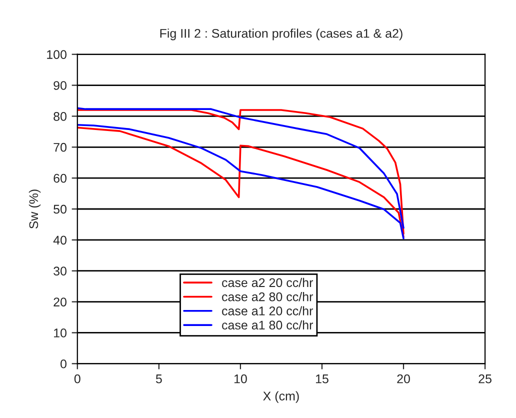 This screenshot has height=418, width=516. What do you see at coordinates (60, 271) in the screenshot?
I see `y-tick-label: 30` at bounding box center [60, 271].